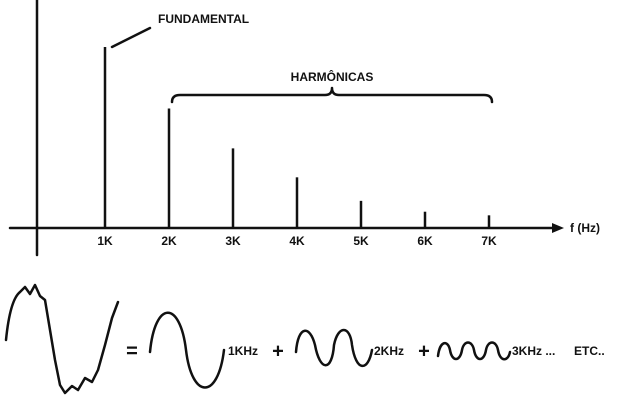  Describe the element at coordinates (389, 351) in the screenshot. I see `term-label: 2KHz` at that location.